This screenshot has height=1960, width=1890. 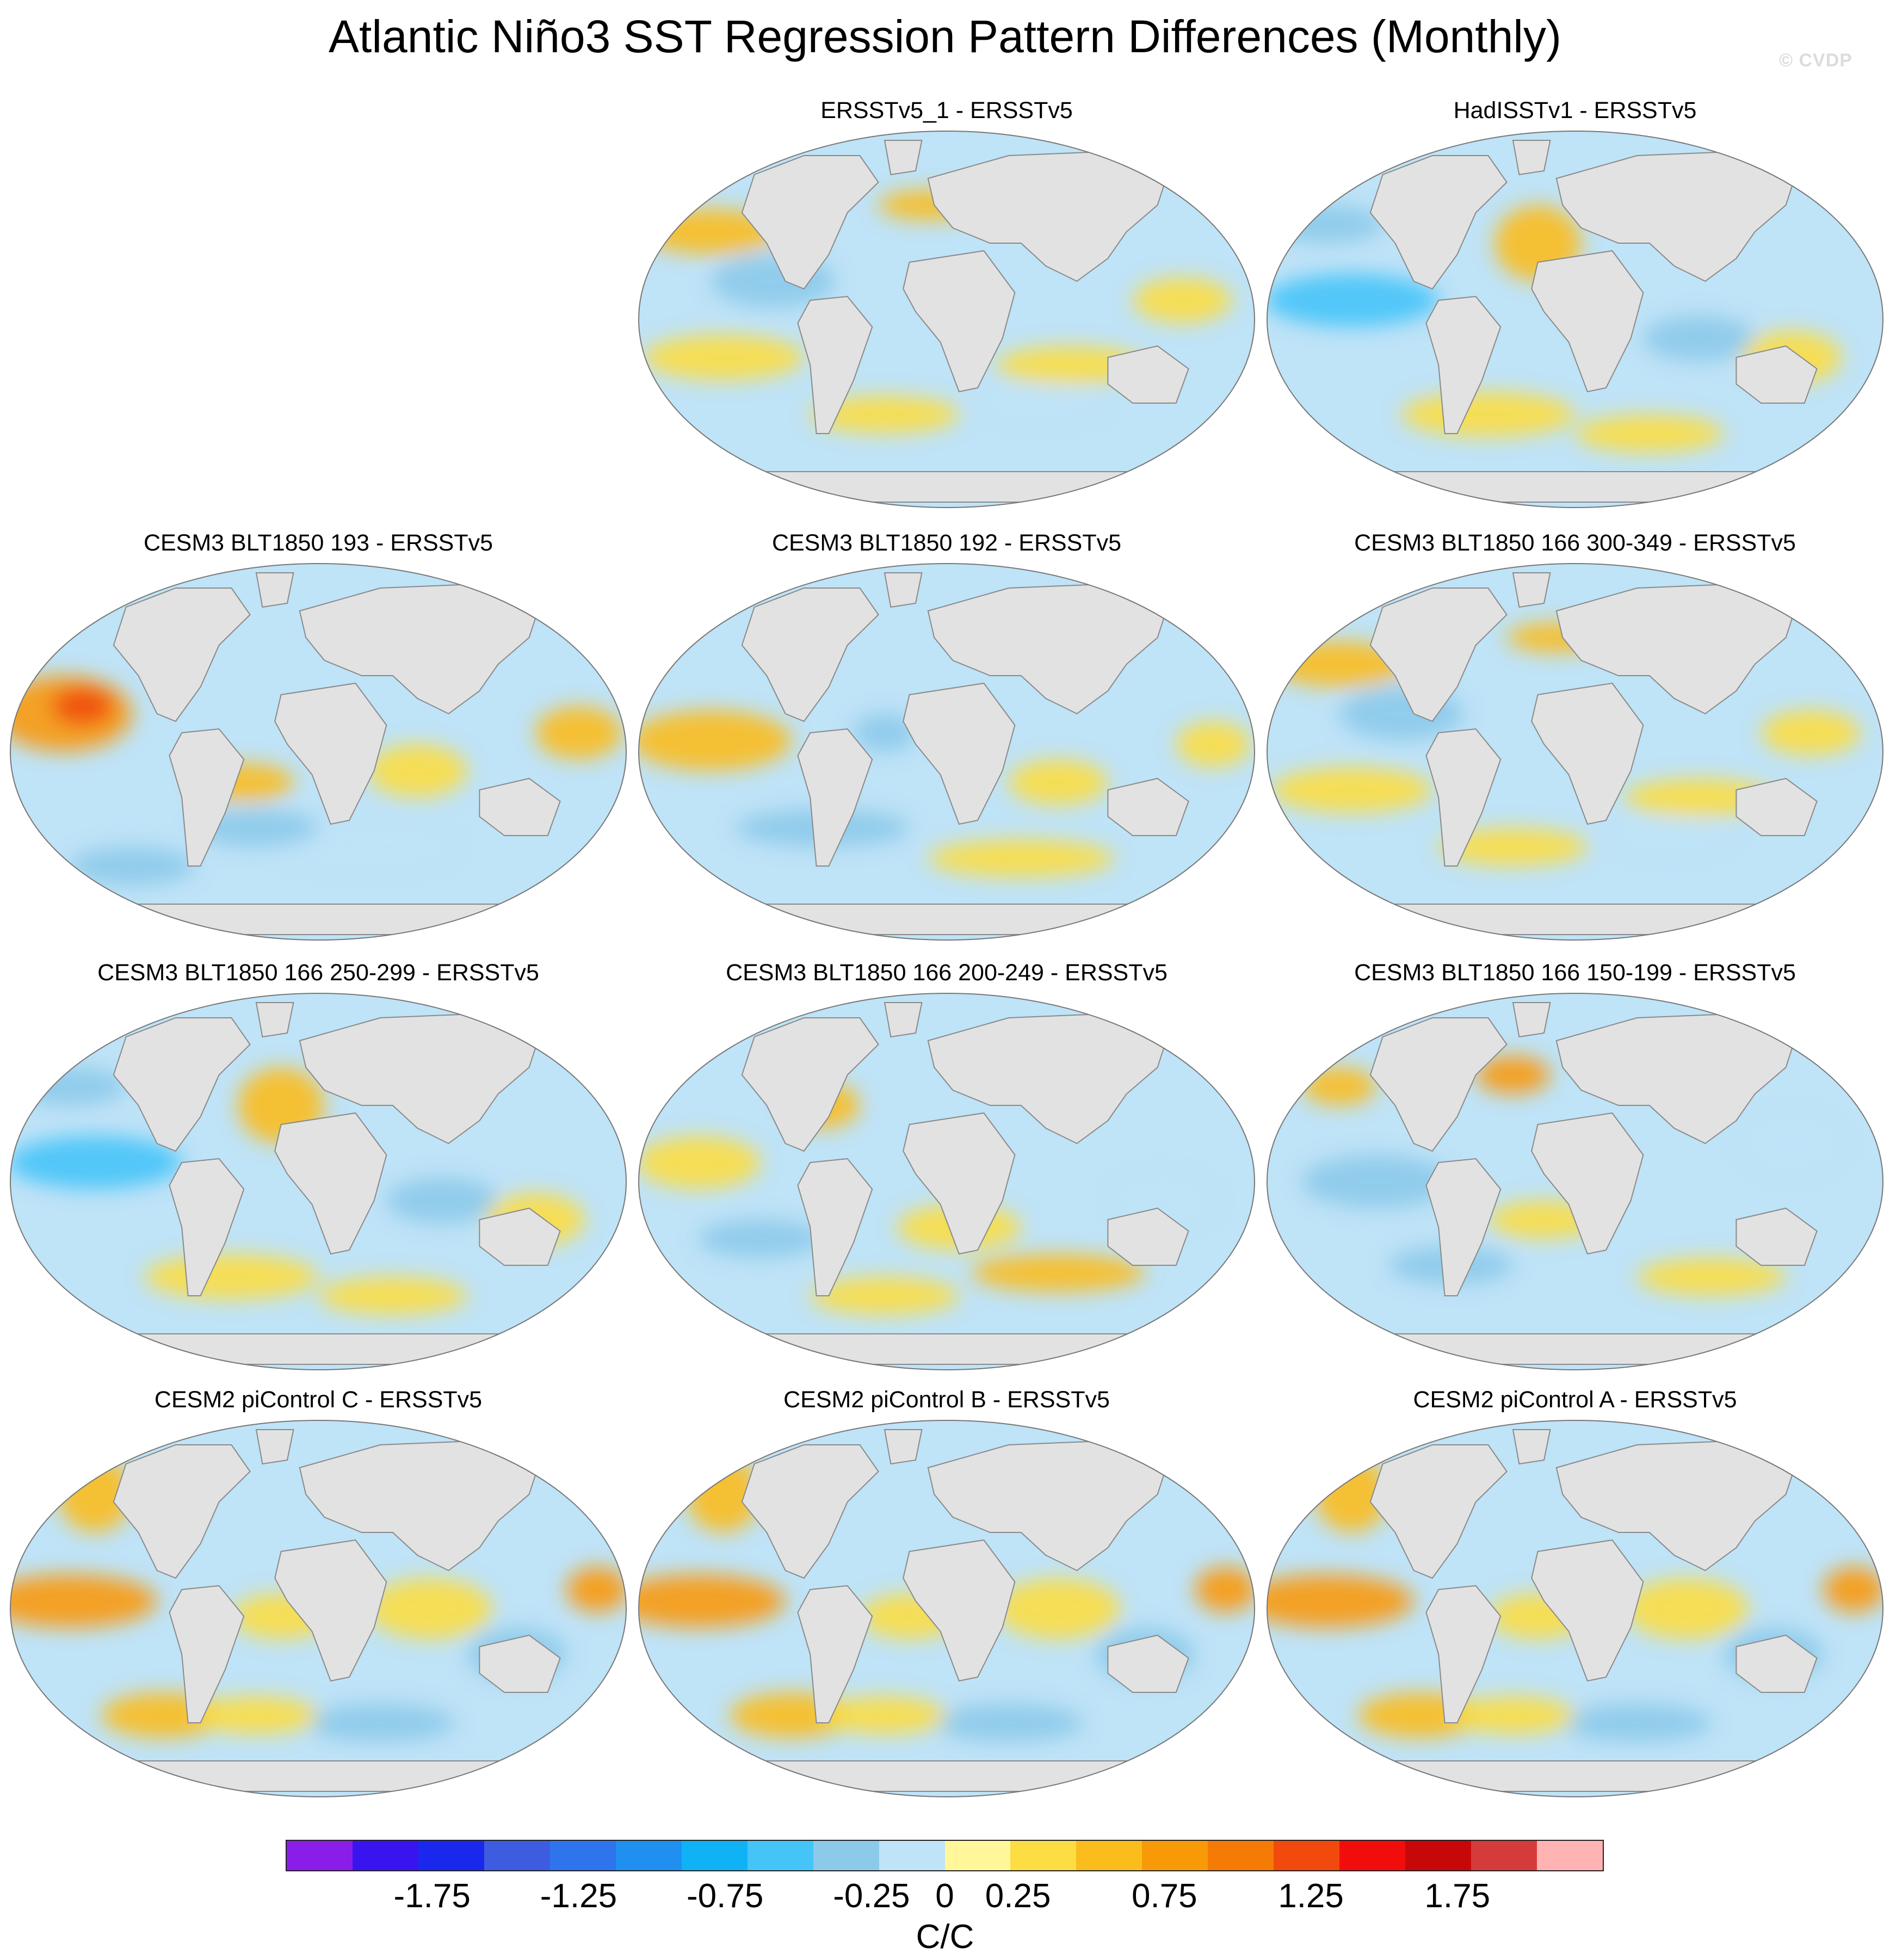 I want to click on map-panel: CESM3 BLT1850 192 - ERSSTv5, so click(x=947, y=742).